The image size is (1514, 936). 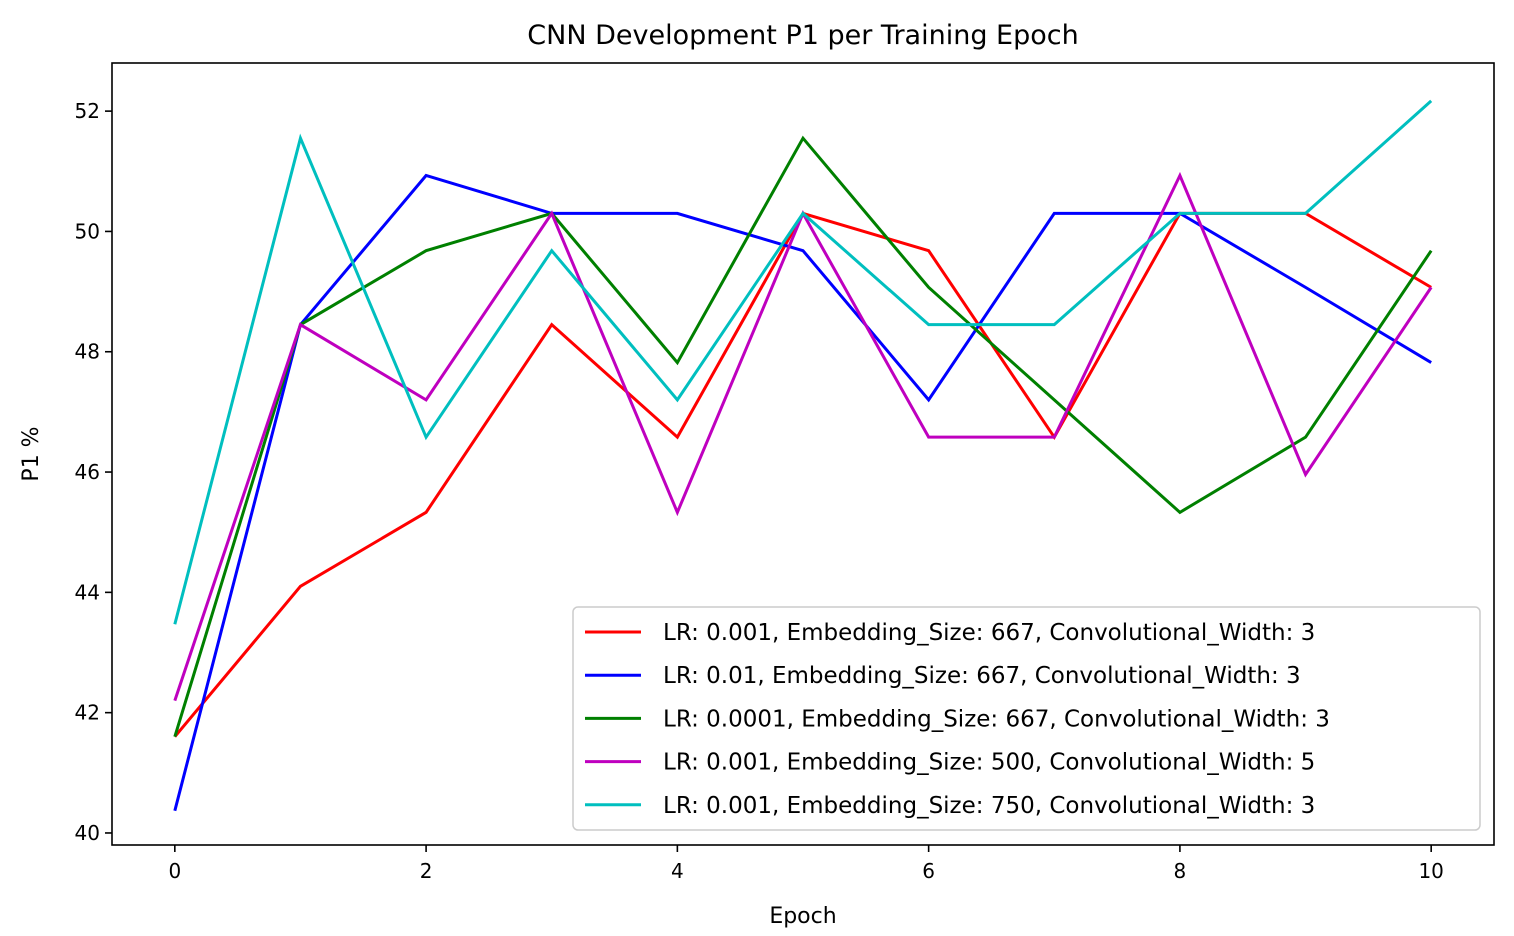 What do you see at coordinates (174, 871) in the screenshot?
I see `x-tick-label: 0` at bounding box center [174, 871].